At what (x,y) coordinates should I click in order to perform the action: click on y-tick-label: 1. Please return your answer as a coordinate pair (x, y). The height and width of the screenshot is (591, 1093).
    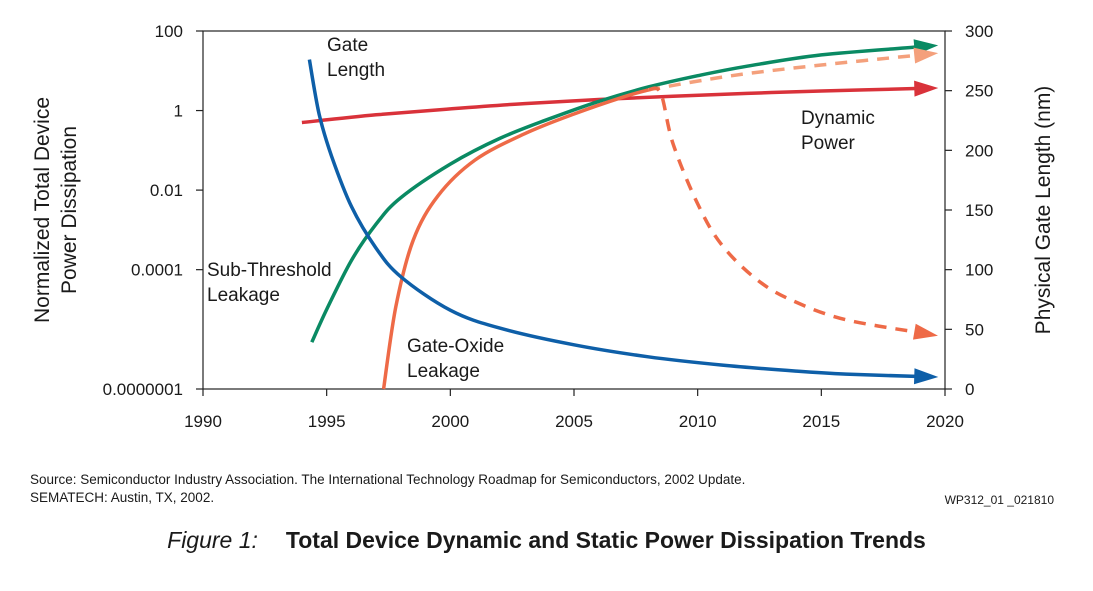
    Looking at the image, I should click on (178, 111).